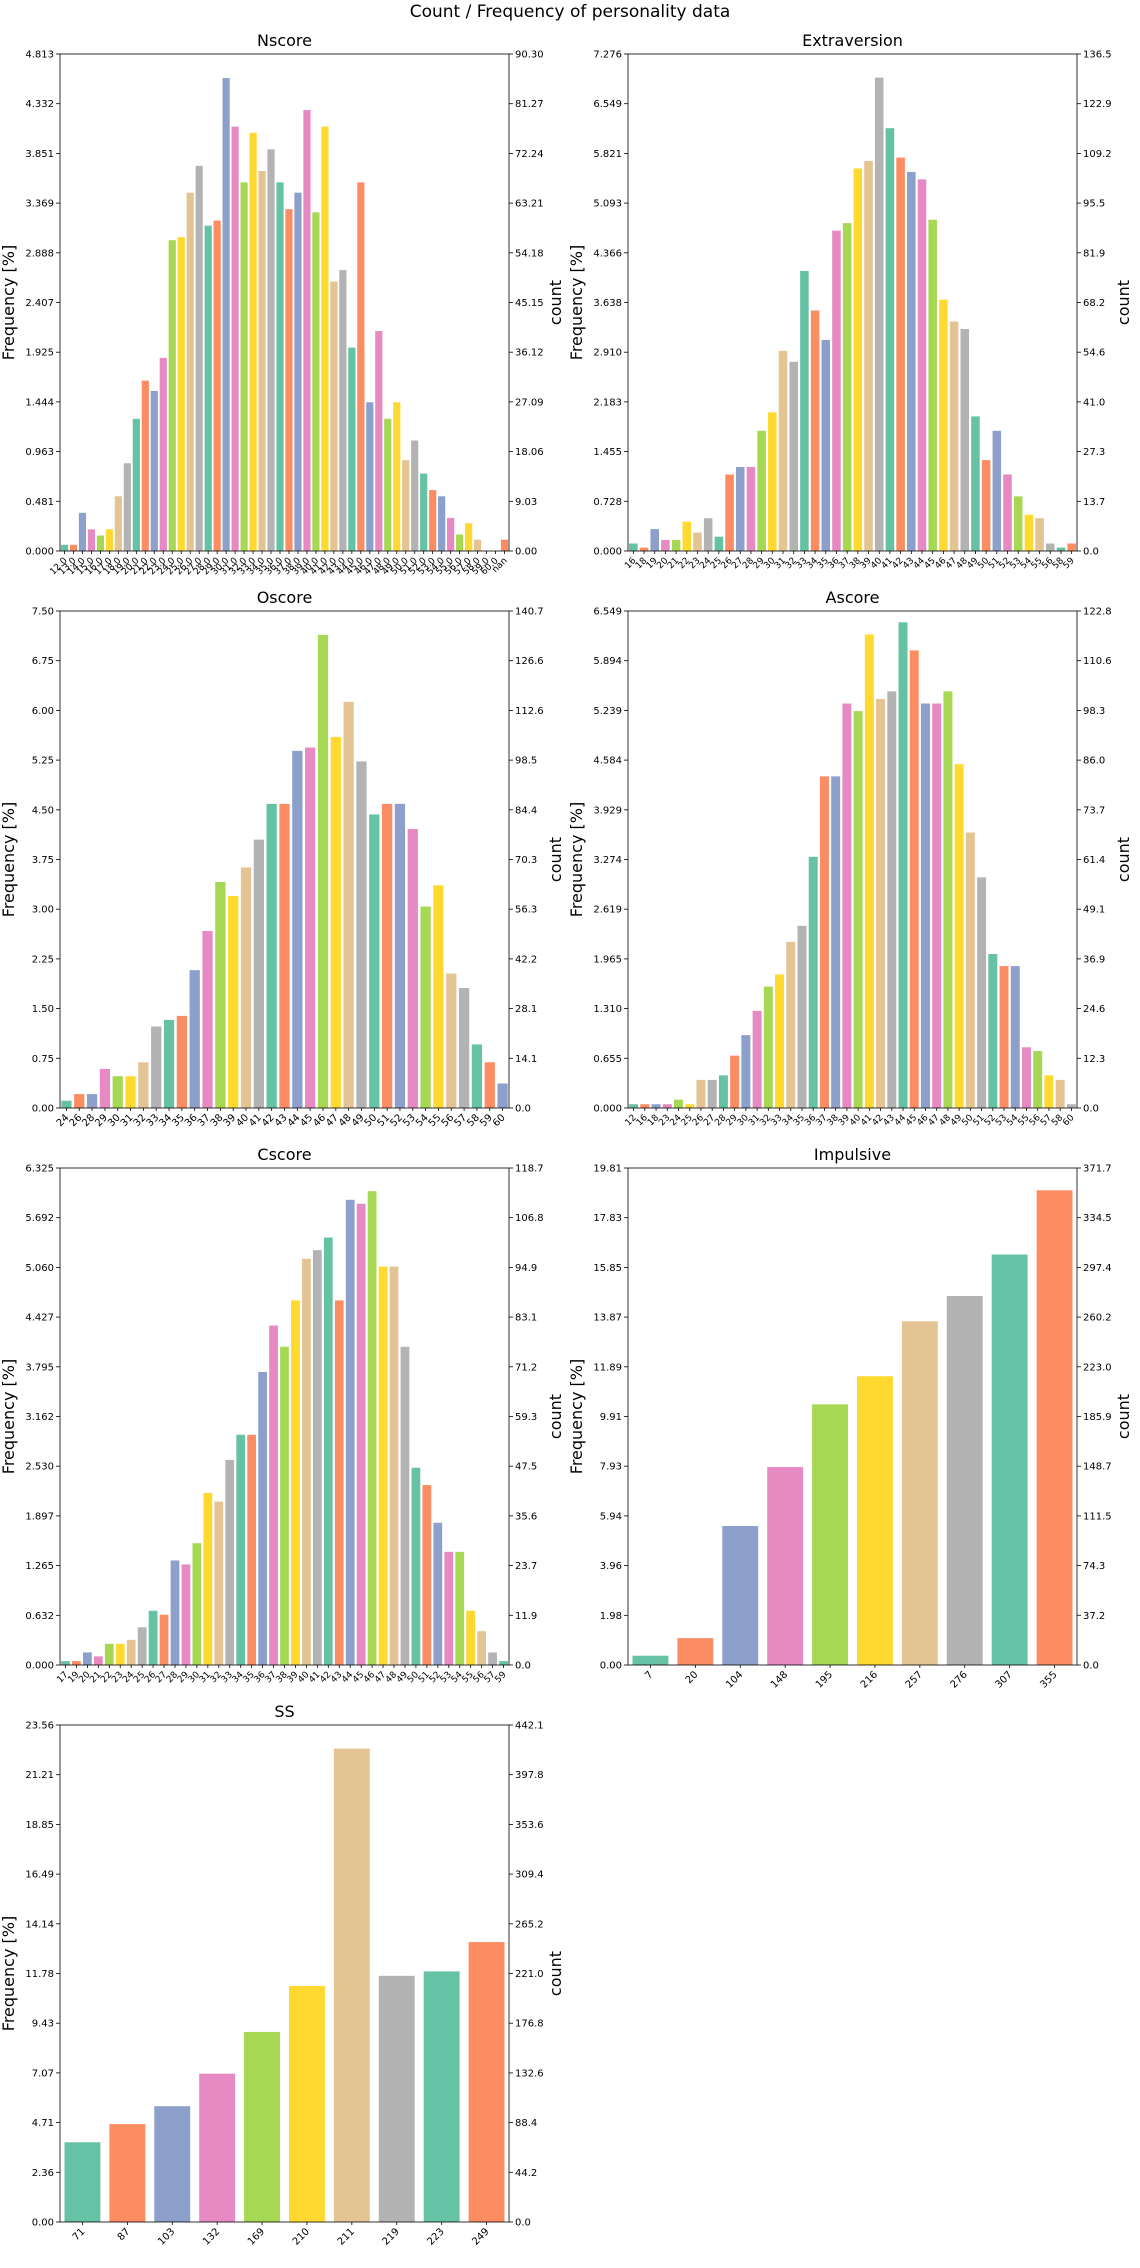  I want to click on x-tick-label: 216, so click(869, 1679).